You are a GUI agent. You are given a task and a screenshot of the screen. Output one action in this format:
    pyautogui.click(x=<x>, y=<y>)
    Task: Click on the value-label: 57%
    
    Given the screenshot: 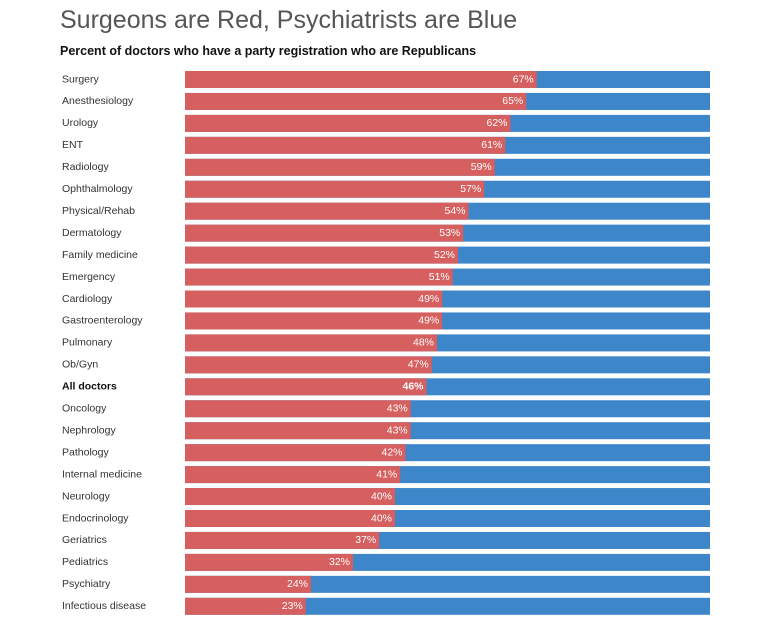 What is the action you would take?
    pyautogui.click(x=470, y=189)
    